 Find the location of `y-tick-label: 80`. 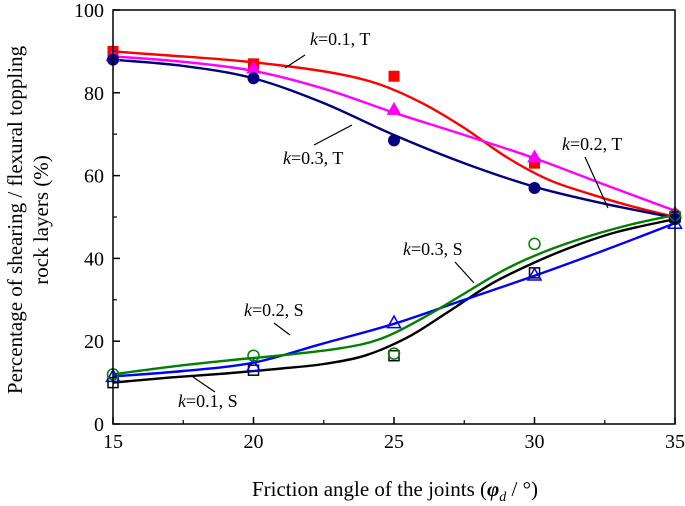

y-tick-label: 80 is located at coordinates (94, 94).